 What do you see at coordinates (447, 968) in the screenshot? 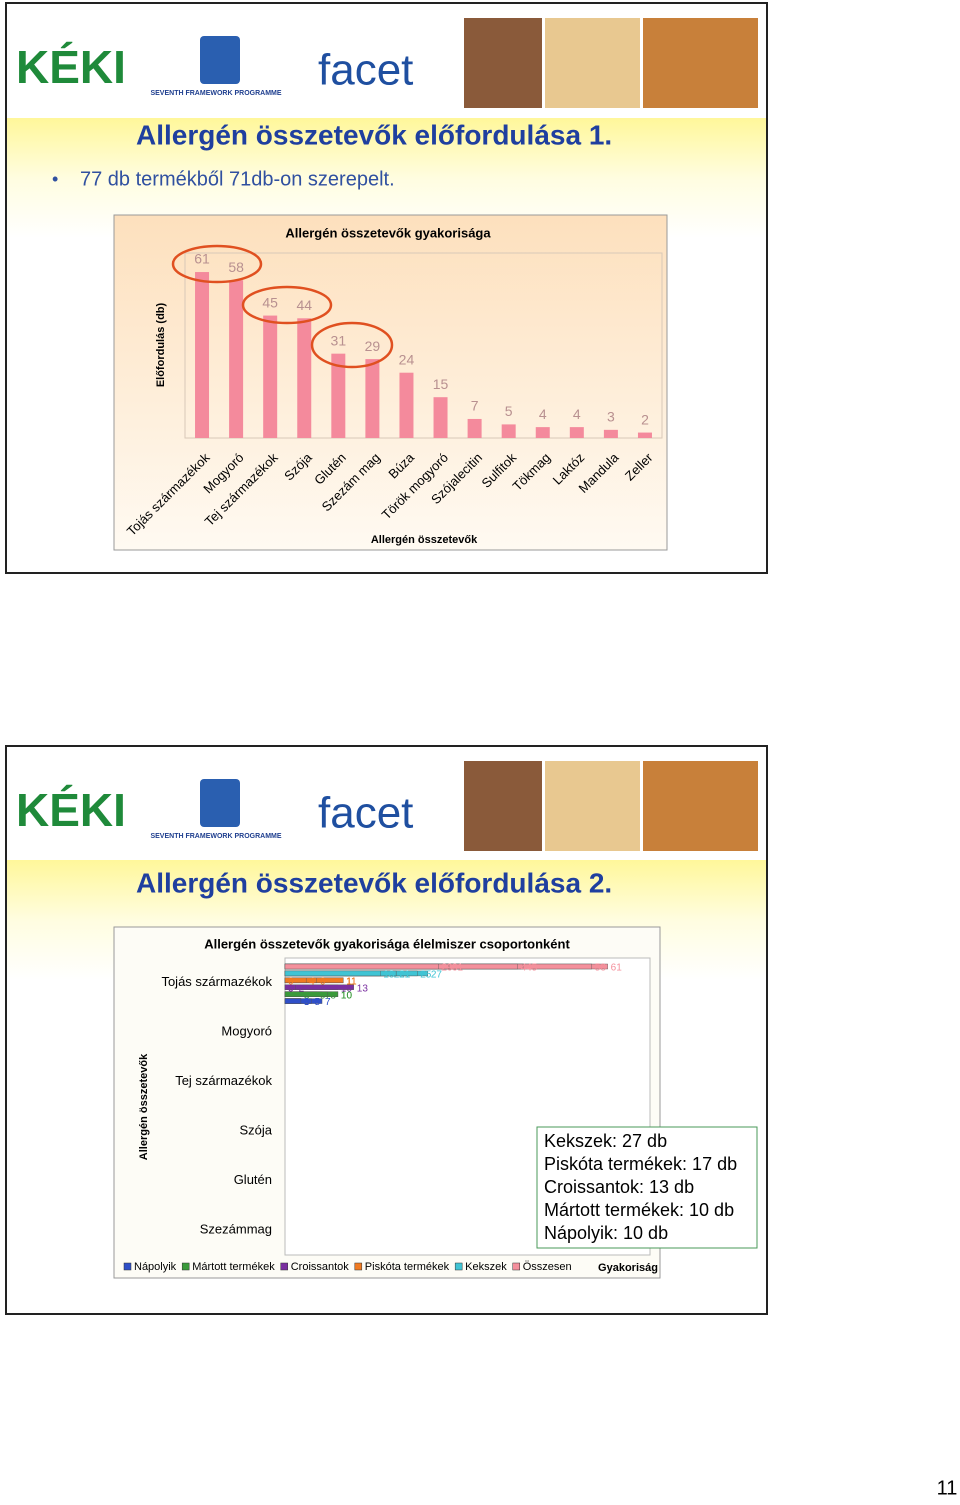
I see `value-label: 29` at bounding box center [447, 968].